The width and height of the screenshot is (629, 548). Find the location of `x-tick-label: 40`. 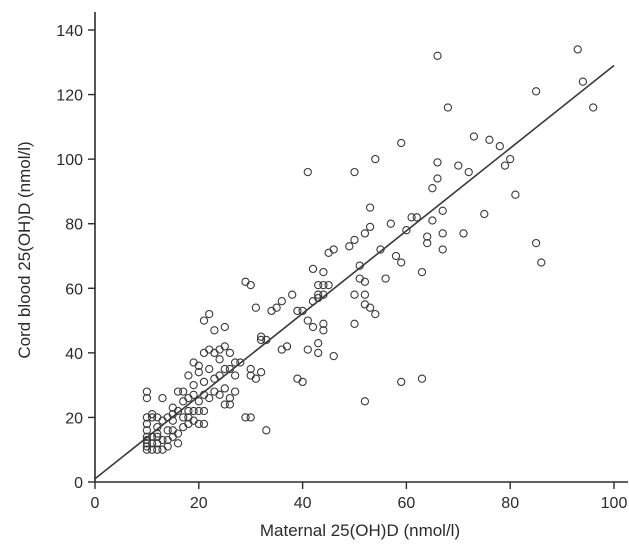

x-tick-label: 40 is located at coordinates (303, 503).